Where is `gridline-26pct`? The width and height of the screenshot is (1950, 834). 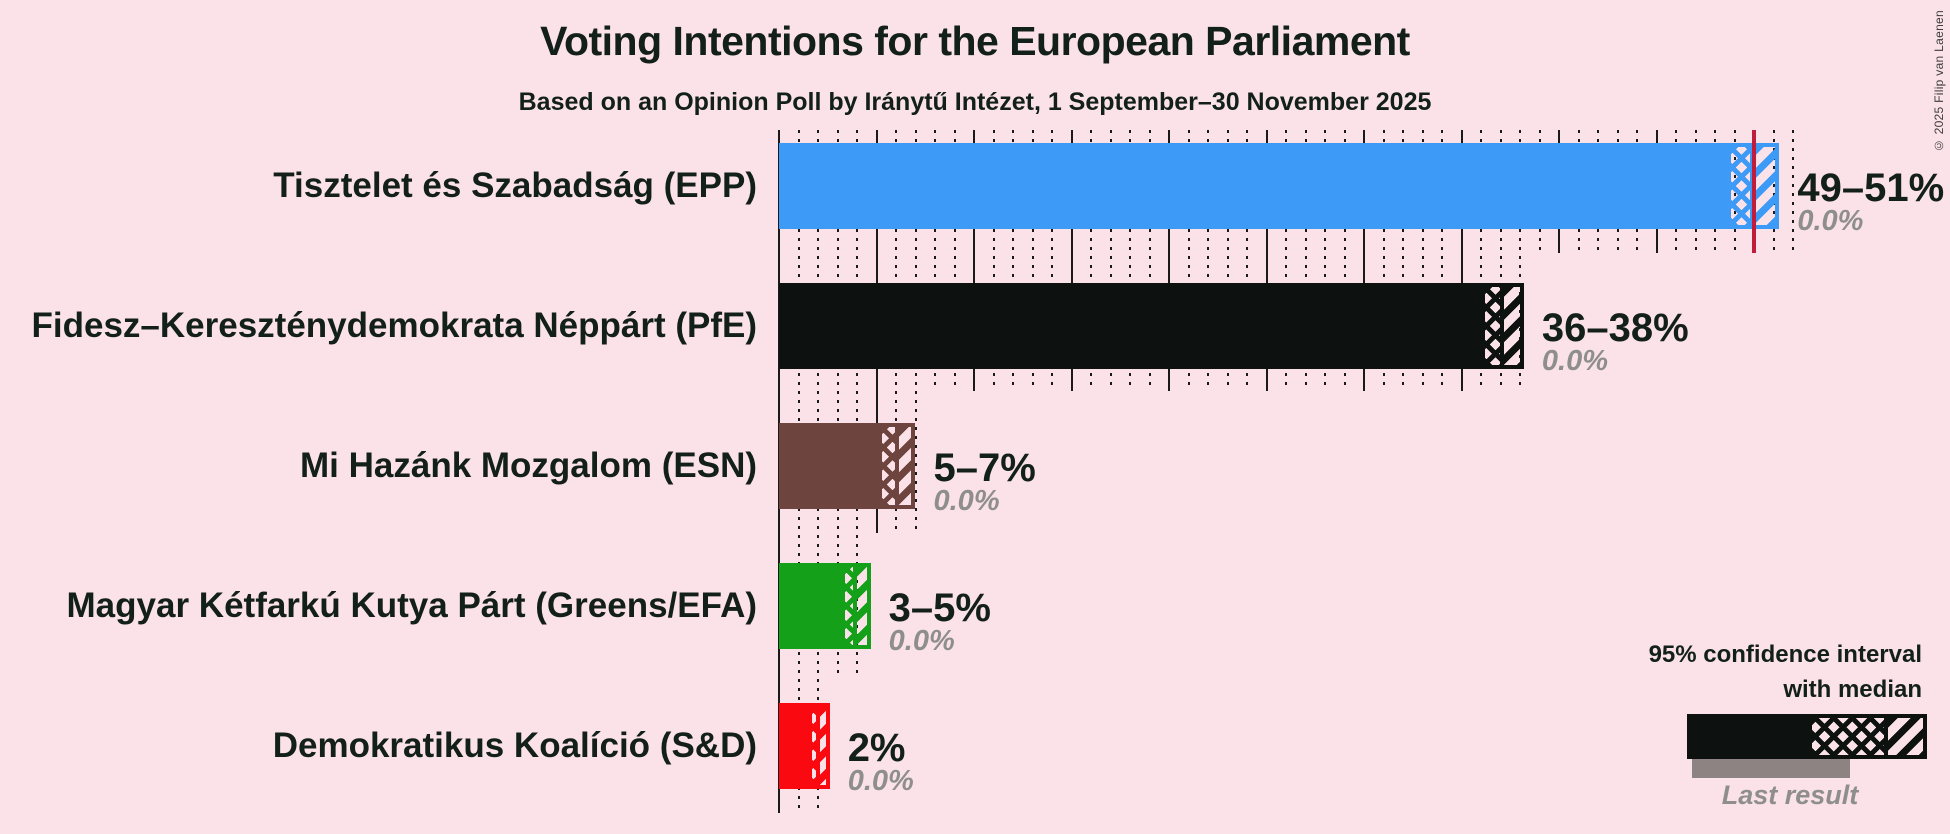 gridline-26pct is located at coordinates (1286, 260).